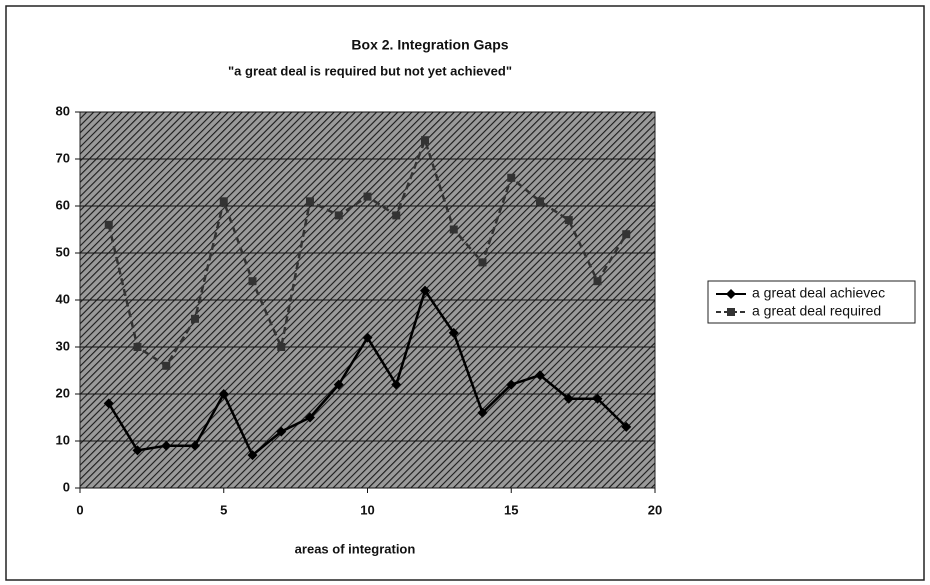 Image resolution: width=930 pixels, height=585 pixels. Describe the element at coordinates (355, 548) in the screenshot. I see `x-axis-label: areas of integration` at that location.